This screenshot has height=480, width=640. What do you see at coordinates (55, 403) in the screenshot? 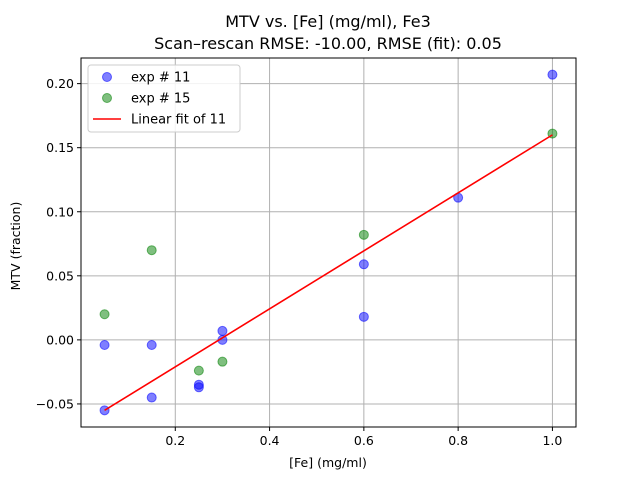
I see `y-tick-label: −0.05` at bounding box center [55, 403].